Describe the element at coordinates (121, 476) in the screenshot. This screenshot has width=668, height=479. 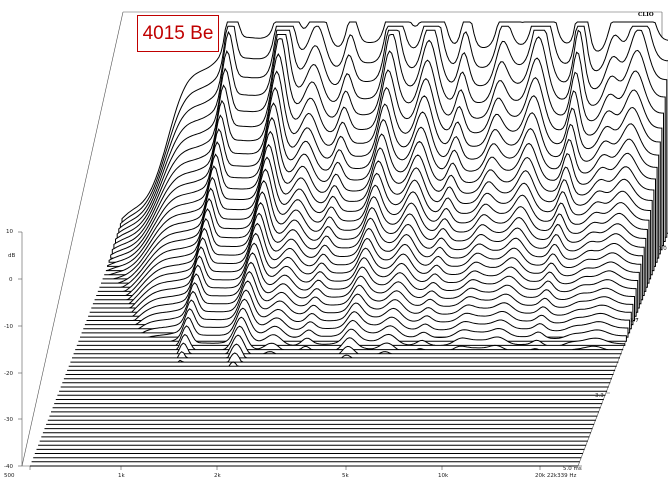
I see `x-tick-1k: 1k` at that location.